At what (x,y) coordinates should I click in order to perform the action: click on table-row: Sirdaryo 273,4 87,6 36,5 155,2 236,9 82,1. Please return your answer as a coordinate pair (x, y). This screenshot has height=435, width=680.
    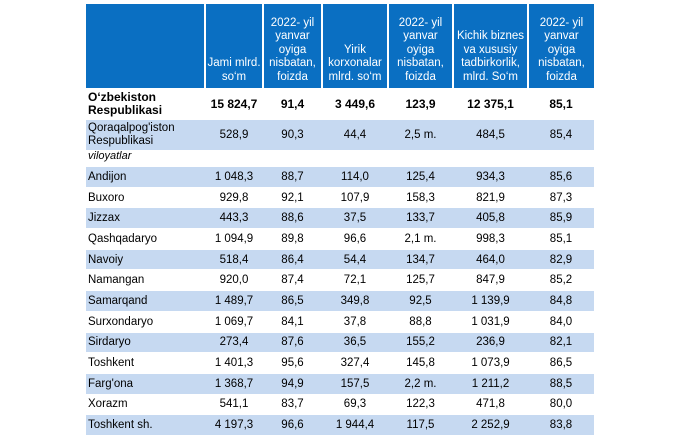
    Looking at the image, I should click on (340, 342).